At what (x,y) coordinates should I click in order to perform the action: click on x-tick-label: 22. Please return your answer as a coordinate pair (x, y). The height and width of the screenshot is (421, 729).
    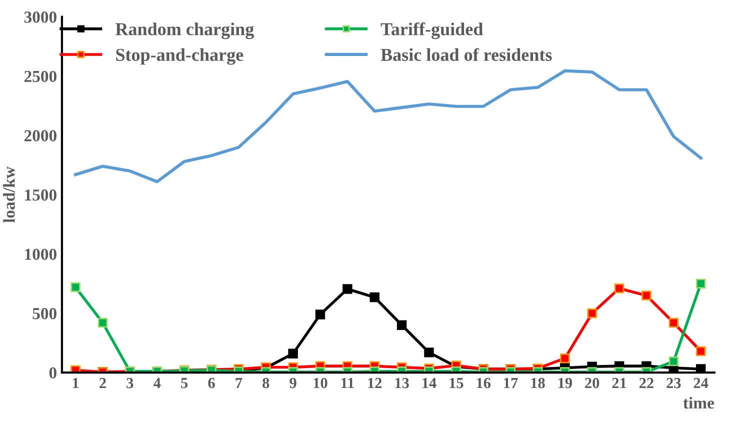
    Looking at the image, I should click on (646, 383).